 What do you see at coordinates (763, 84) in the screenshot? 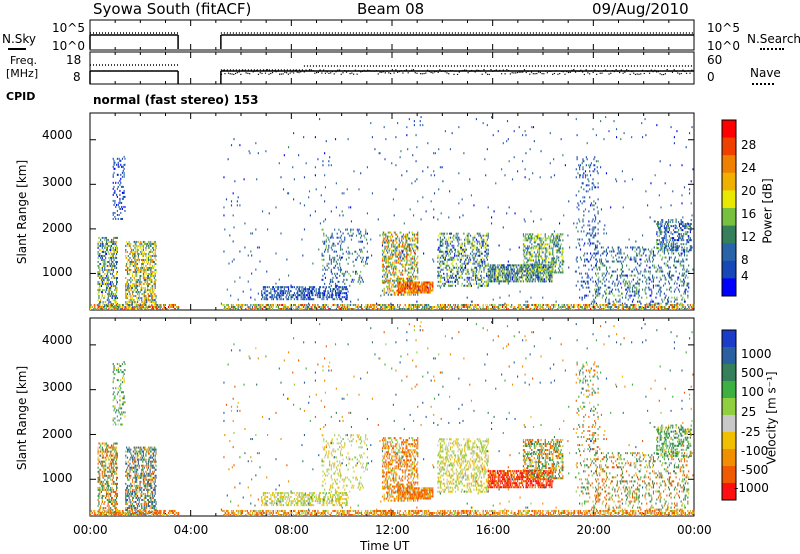
I see `nave-legend-line` at bounding box center [763, 84].